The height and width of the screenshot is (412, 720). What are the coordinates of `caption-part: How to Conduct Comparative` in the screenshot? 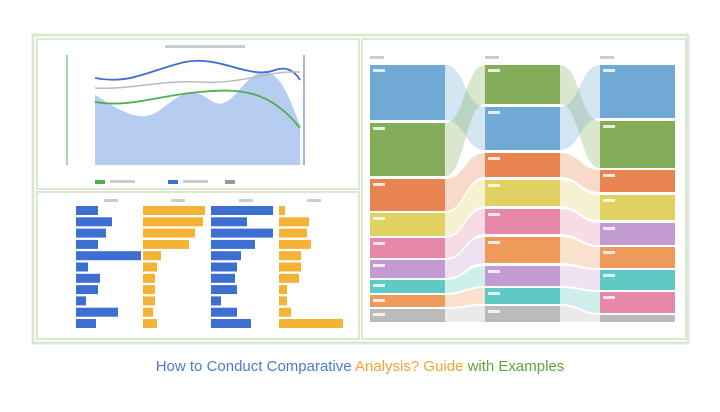 It's located at (253, 366).